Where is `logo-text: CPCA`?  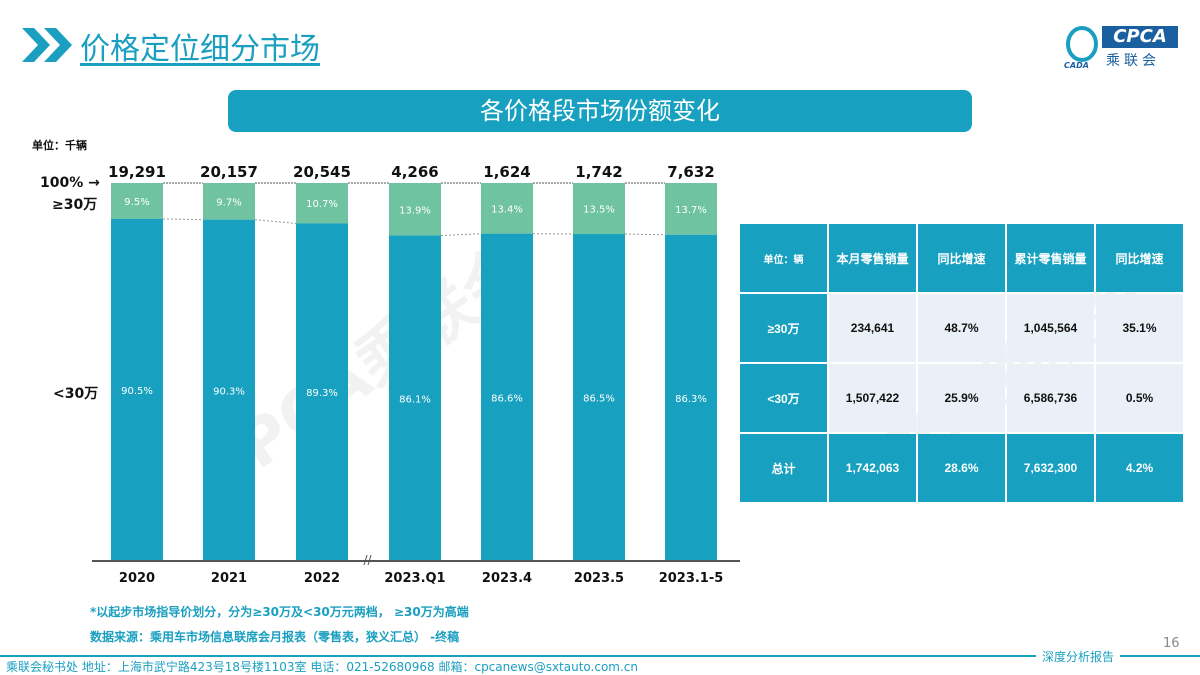
logo-text: CPCA is located at coordinates (1140, 37).